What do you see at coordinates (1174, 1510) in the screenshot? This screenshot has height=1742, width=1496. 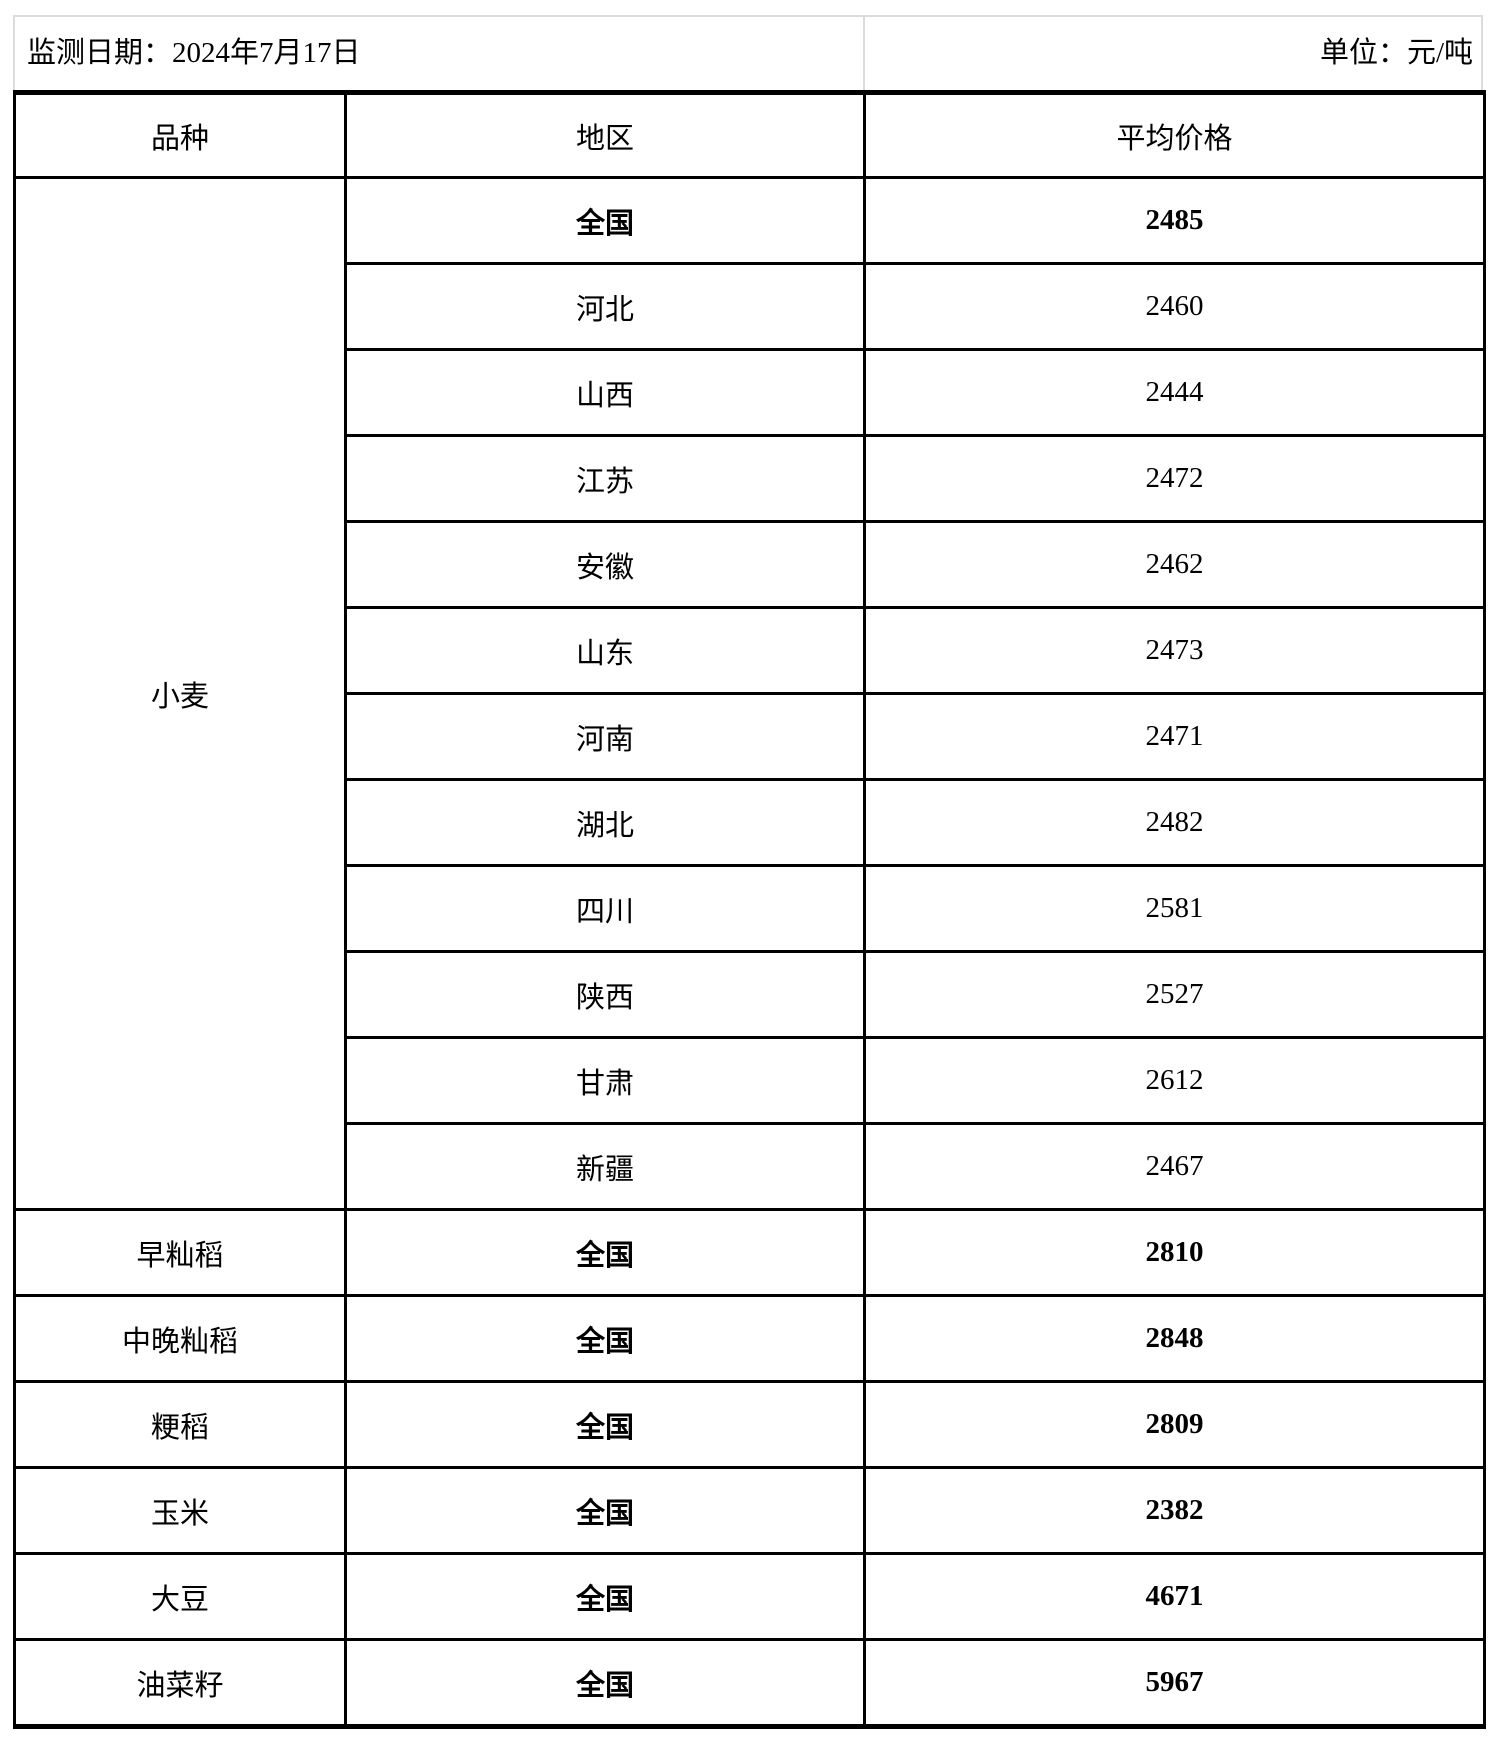 I see `price-cell: 2382` at bounding box center [1174, 1510].